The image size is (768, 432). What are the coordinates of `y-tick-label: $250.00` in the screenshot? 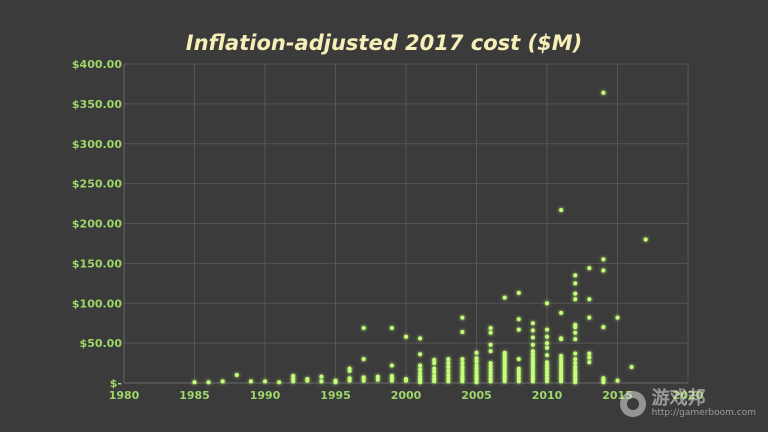 It's located at (97, 184).